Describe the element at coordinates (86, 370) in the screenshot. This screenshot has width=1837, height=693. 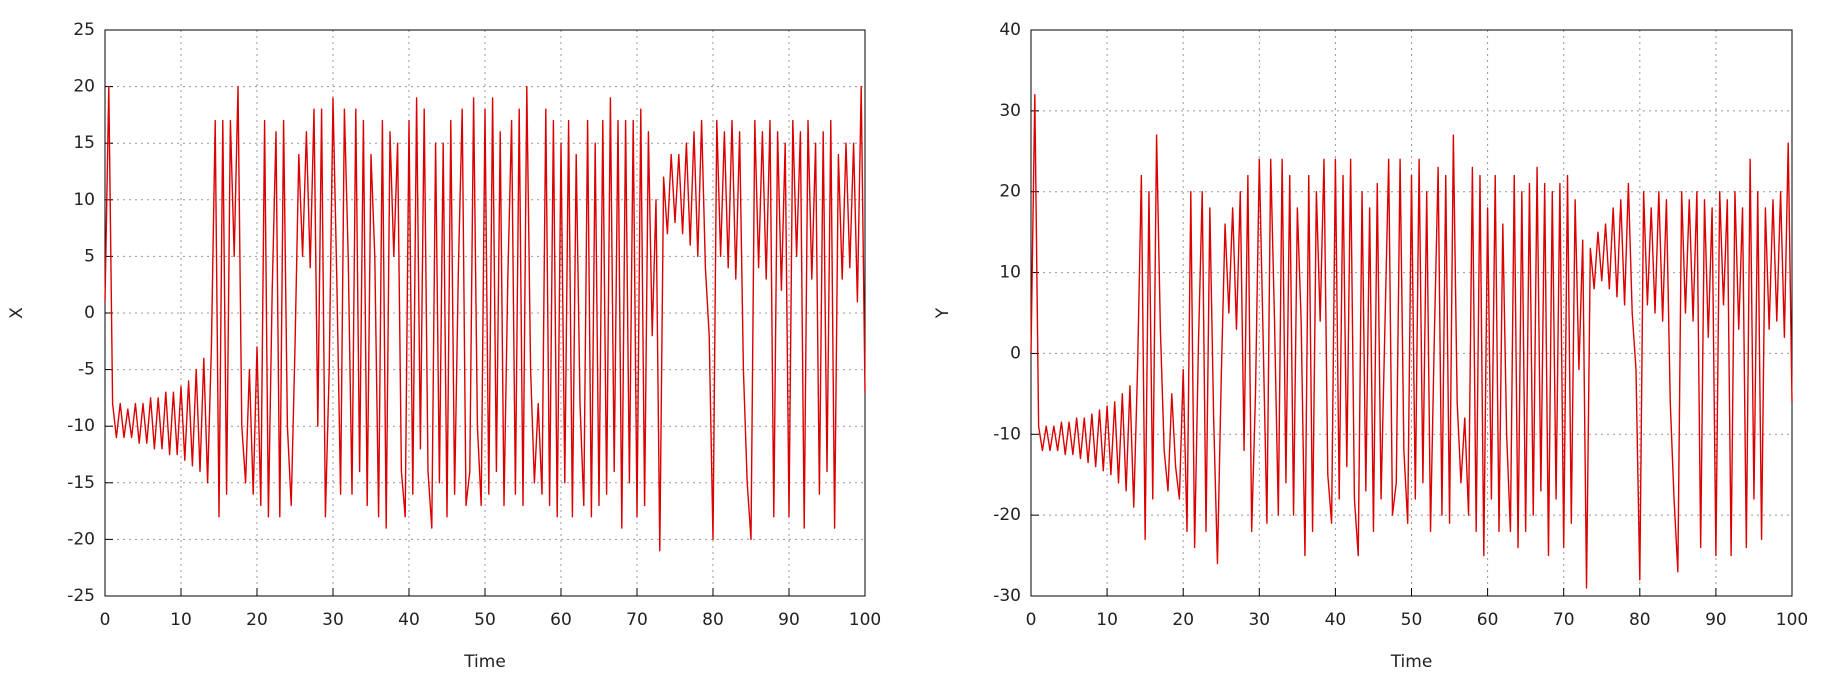
I see `y-tick-label: -5` at that location.